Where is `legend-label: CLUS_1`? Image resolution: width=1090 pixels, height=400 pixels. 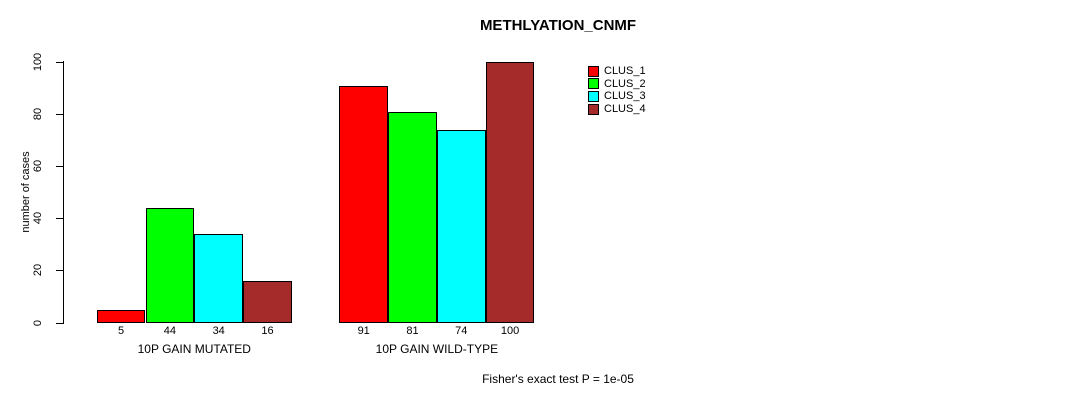
legend-label: CLUS_1 is located at coordinates (625, 71).